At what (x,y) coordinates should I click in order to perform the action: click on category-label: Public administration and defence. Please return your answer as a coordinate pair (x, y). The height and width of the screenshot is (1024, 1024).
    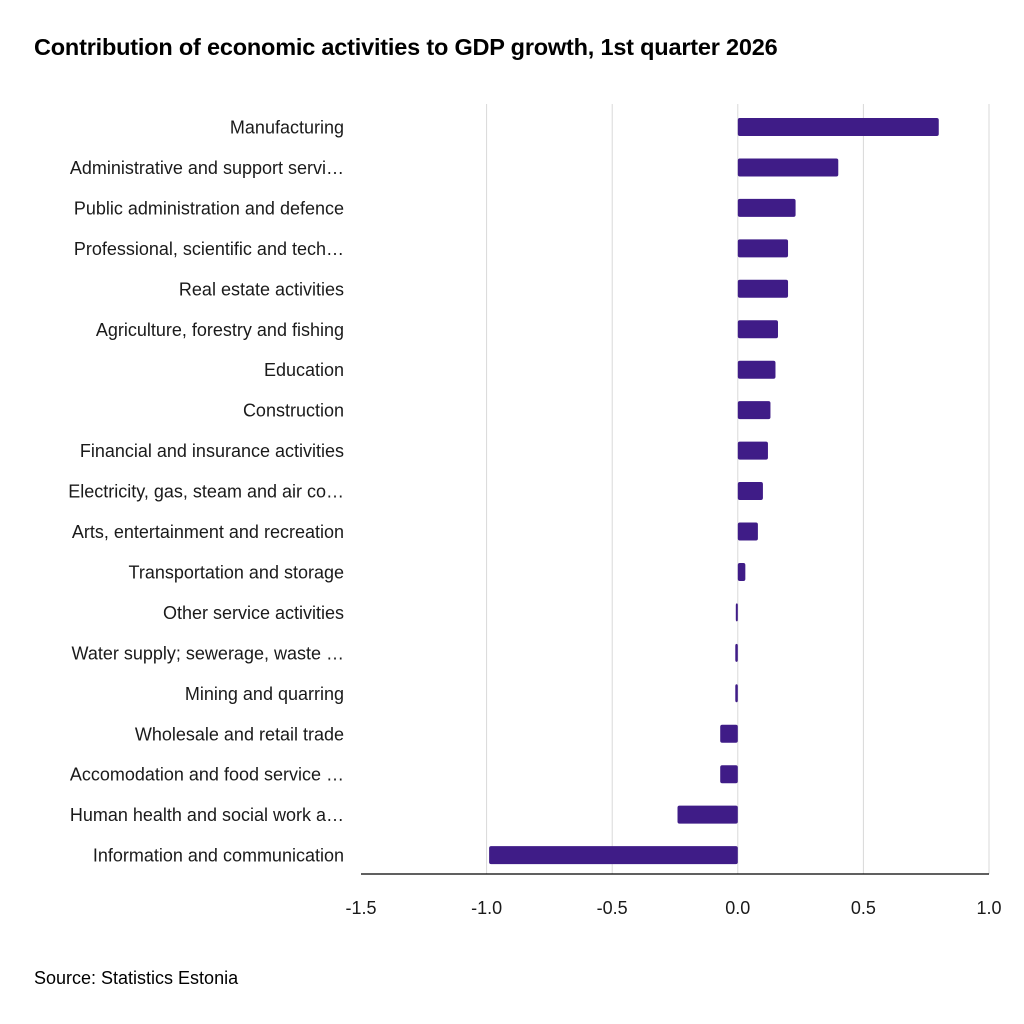
    Looking at the image, I should click on (209, 208).